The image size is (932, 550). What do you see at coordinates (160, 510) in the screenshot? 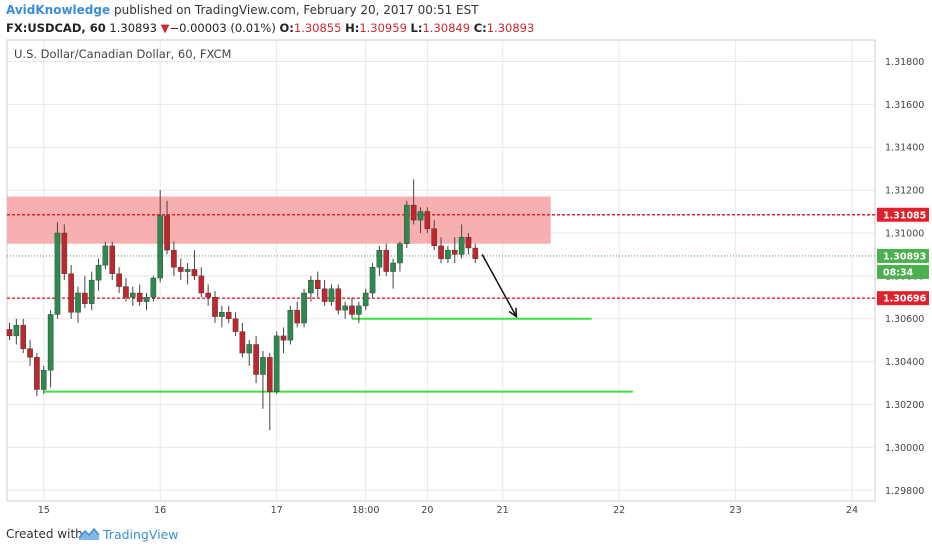
I see `x-tick-label: 16` at bounding box center [160, 510].